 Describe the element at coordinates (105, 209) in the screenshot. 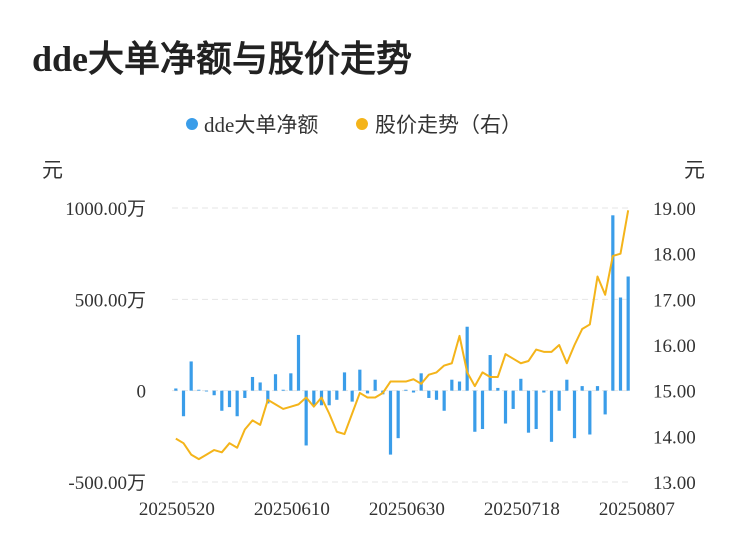

I see `left-tick-0: 1000.00万` at that location.